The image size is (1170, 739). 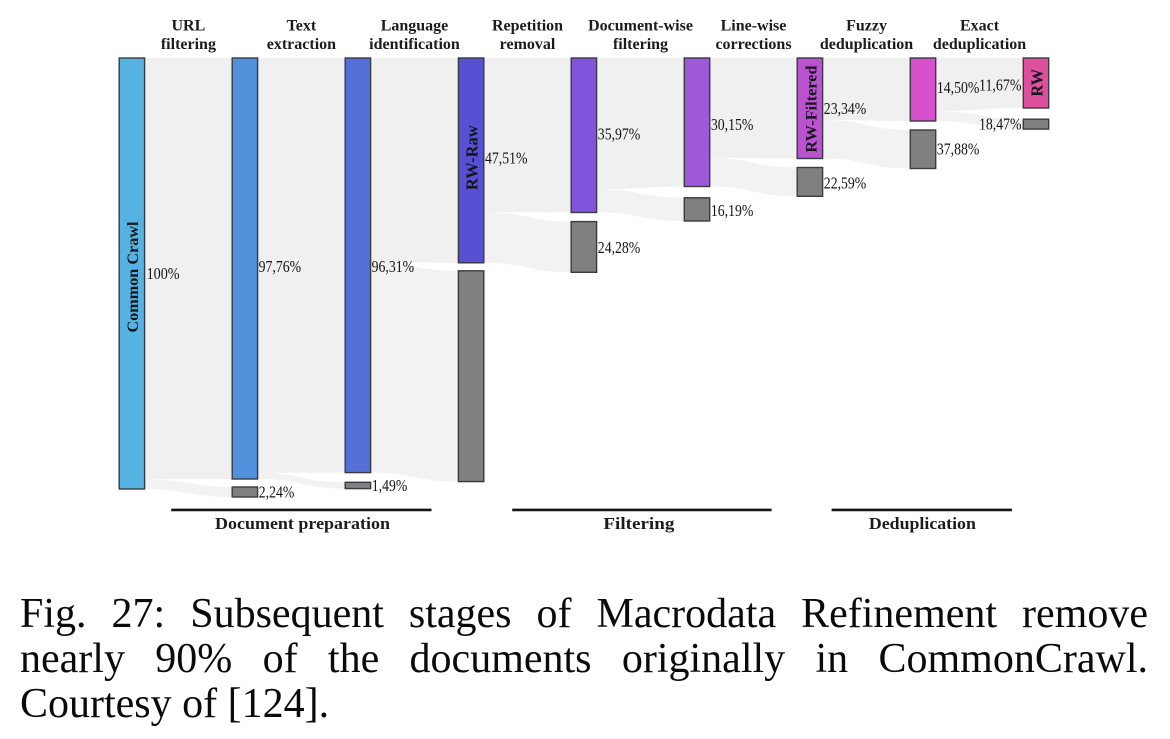 I want to click on svg-text: Document preparation, so click(x=303, y=523).